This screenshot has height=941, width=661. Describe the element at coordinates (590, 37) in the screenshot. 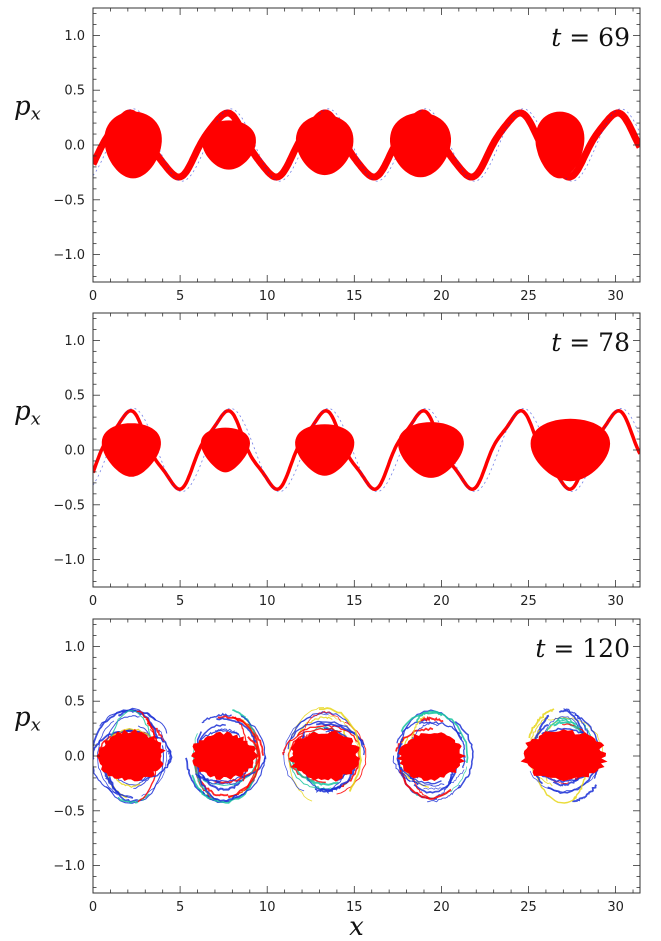

I see `panel-title: t = 69` at that location.